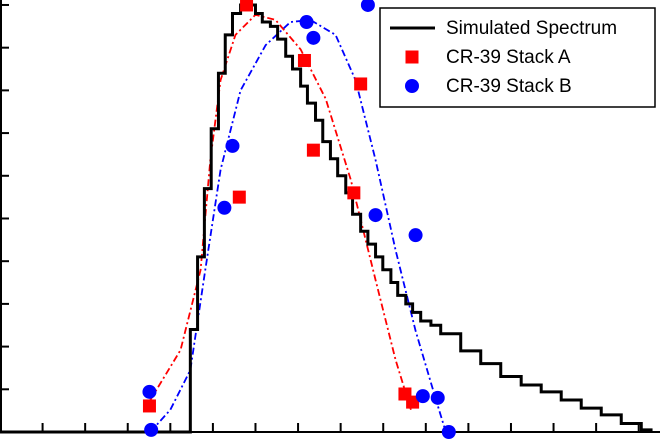  I want to click on legend-box, so click(517, 57).